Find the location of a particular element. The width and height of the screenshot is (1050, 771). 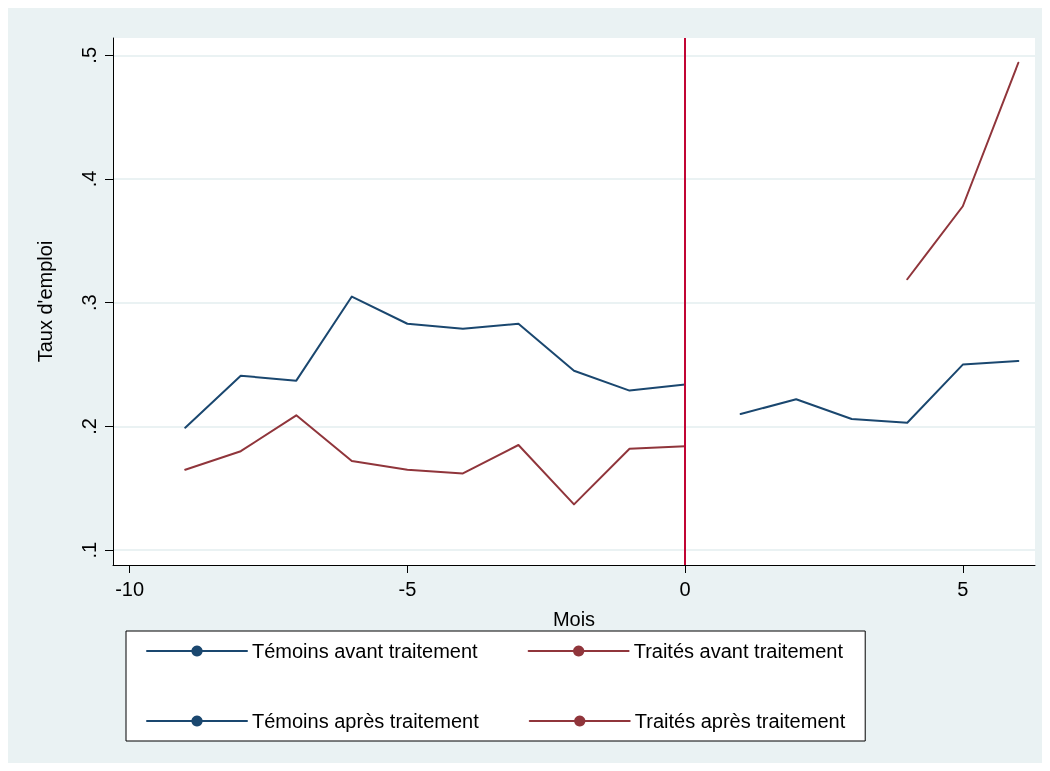

x-tick-label: 5 is located at coordinates (963, 589).